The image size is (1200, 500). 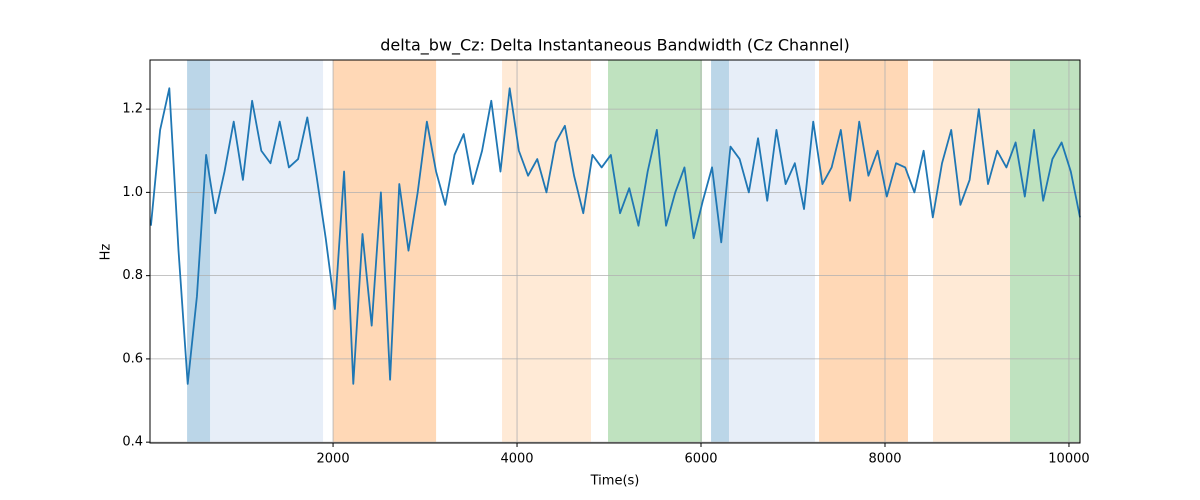 I want to click on x-tick-label: 8000, so click(x=884, y=459).